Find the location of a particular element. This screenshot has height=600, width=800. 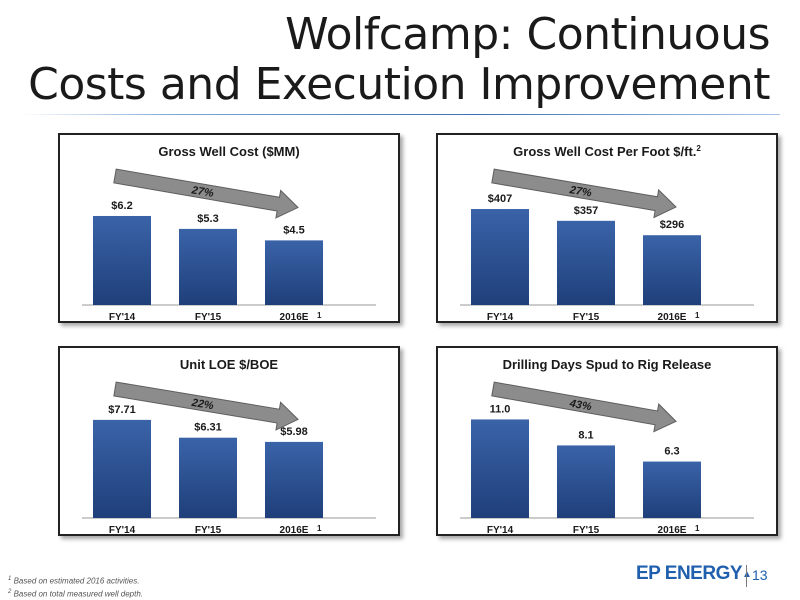

slide-title-line-2: Costs and Execution Improvement is located at coordinates (399, 84).